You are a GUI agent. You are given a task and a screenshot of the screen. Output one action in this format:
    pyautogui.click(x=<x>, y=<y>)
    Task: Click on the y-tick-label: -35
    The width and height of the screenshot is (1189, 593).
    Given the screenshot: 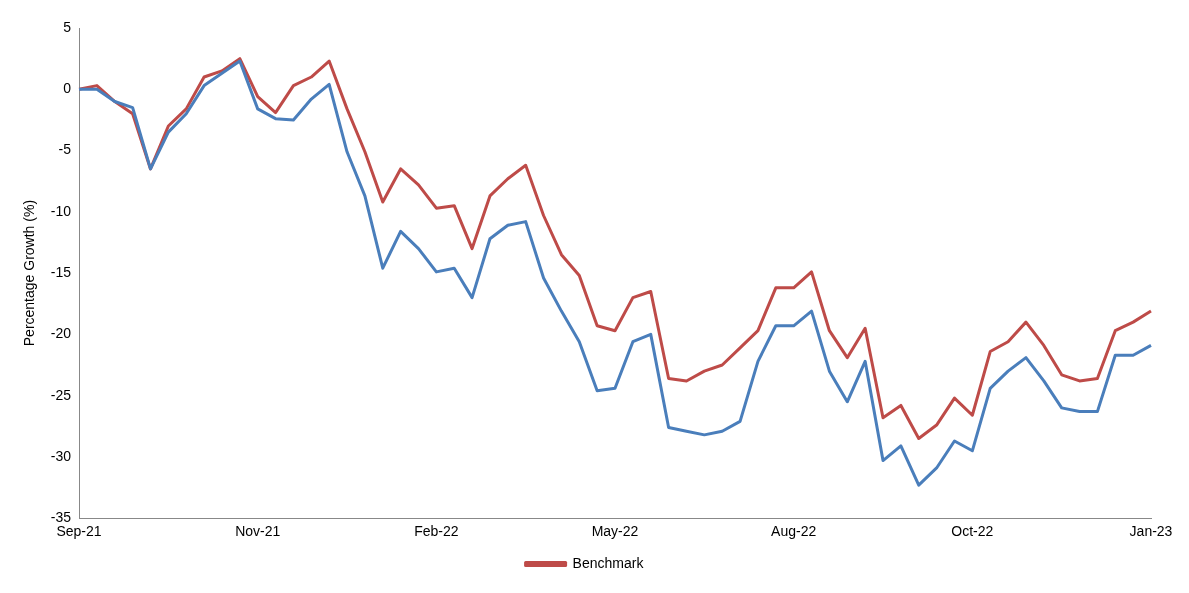 What is the action you would take?
    pyautogui.click(x=61, y=517)
    